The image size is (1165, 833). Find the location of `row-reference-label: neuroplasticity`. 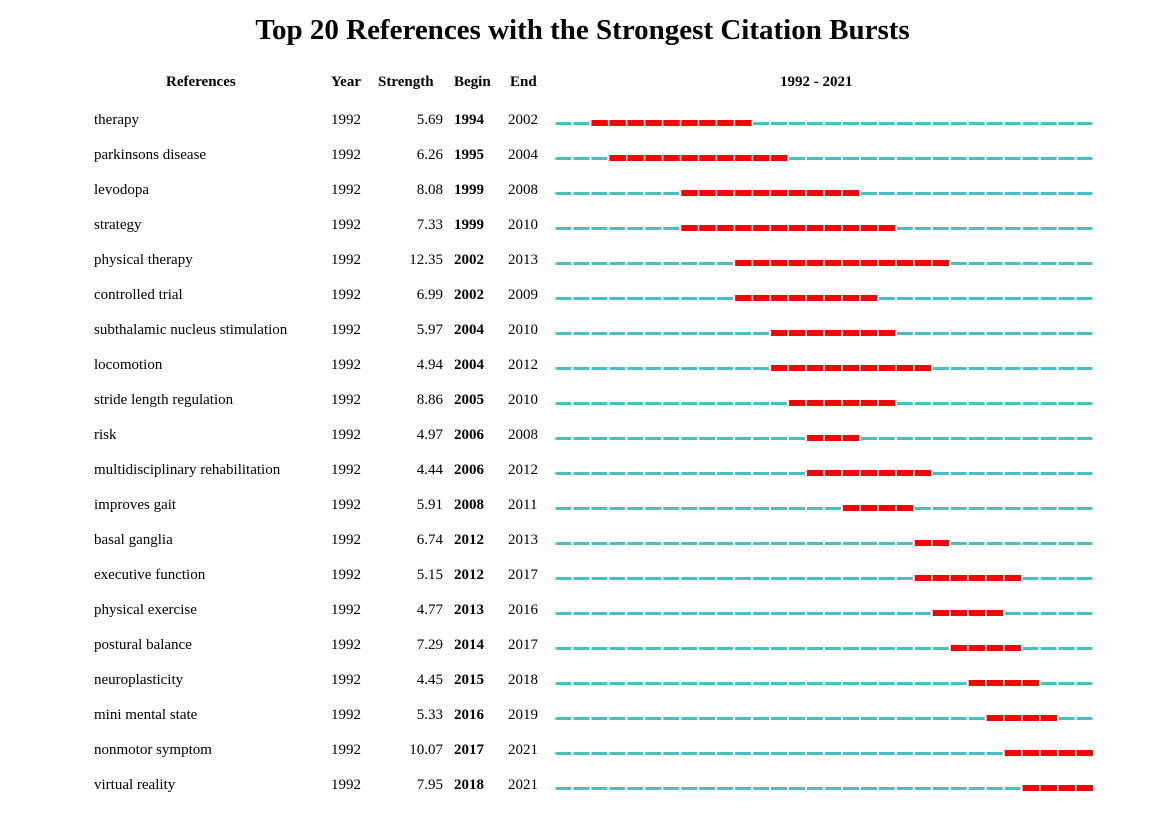

row-reference-label: neuroplasticity is located at coordinates (139, 680).